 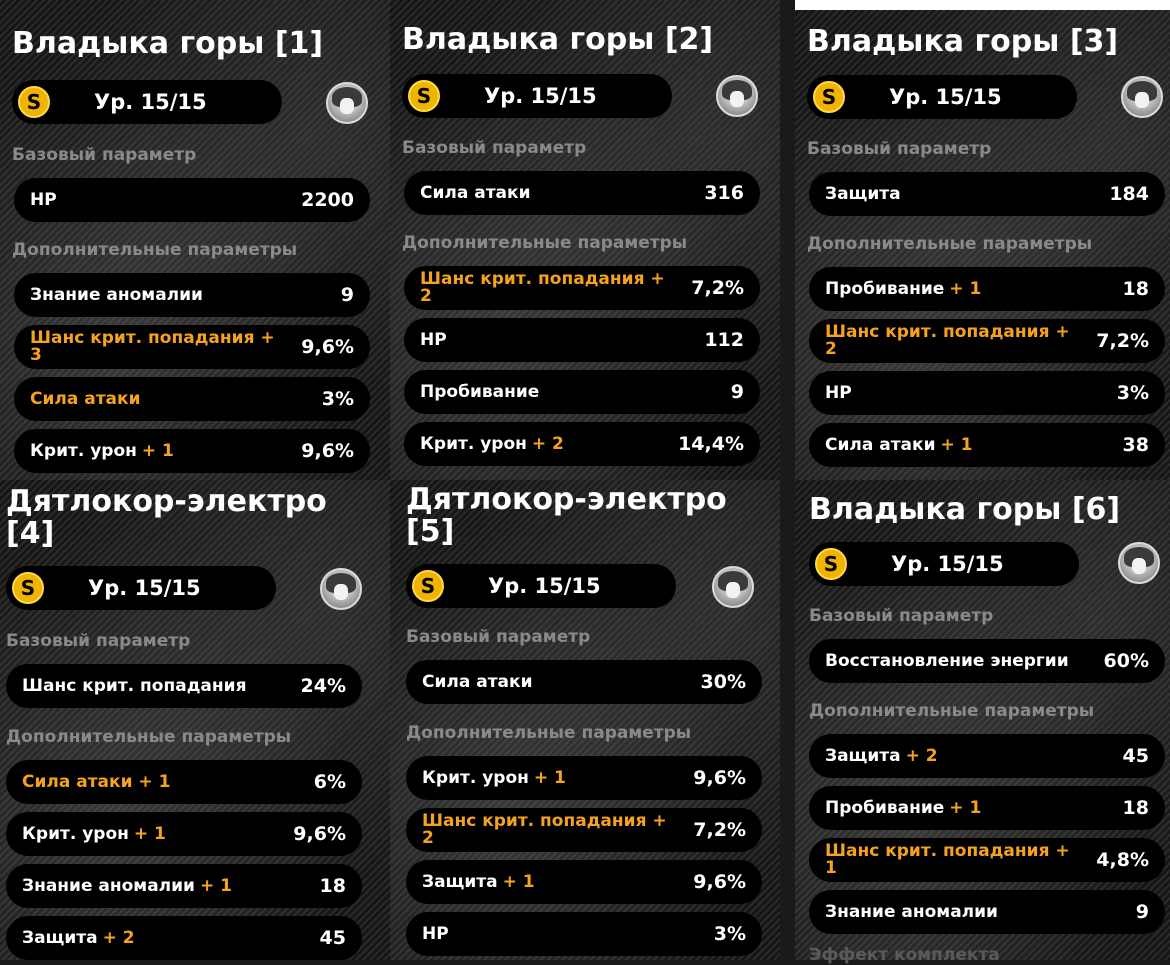 I want to click on stat-value: 316, so click(x=724, y=193).